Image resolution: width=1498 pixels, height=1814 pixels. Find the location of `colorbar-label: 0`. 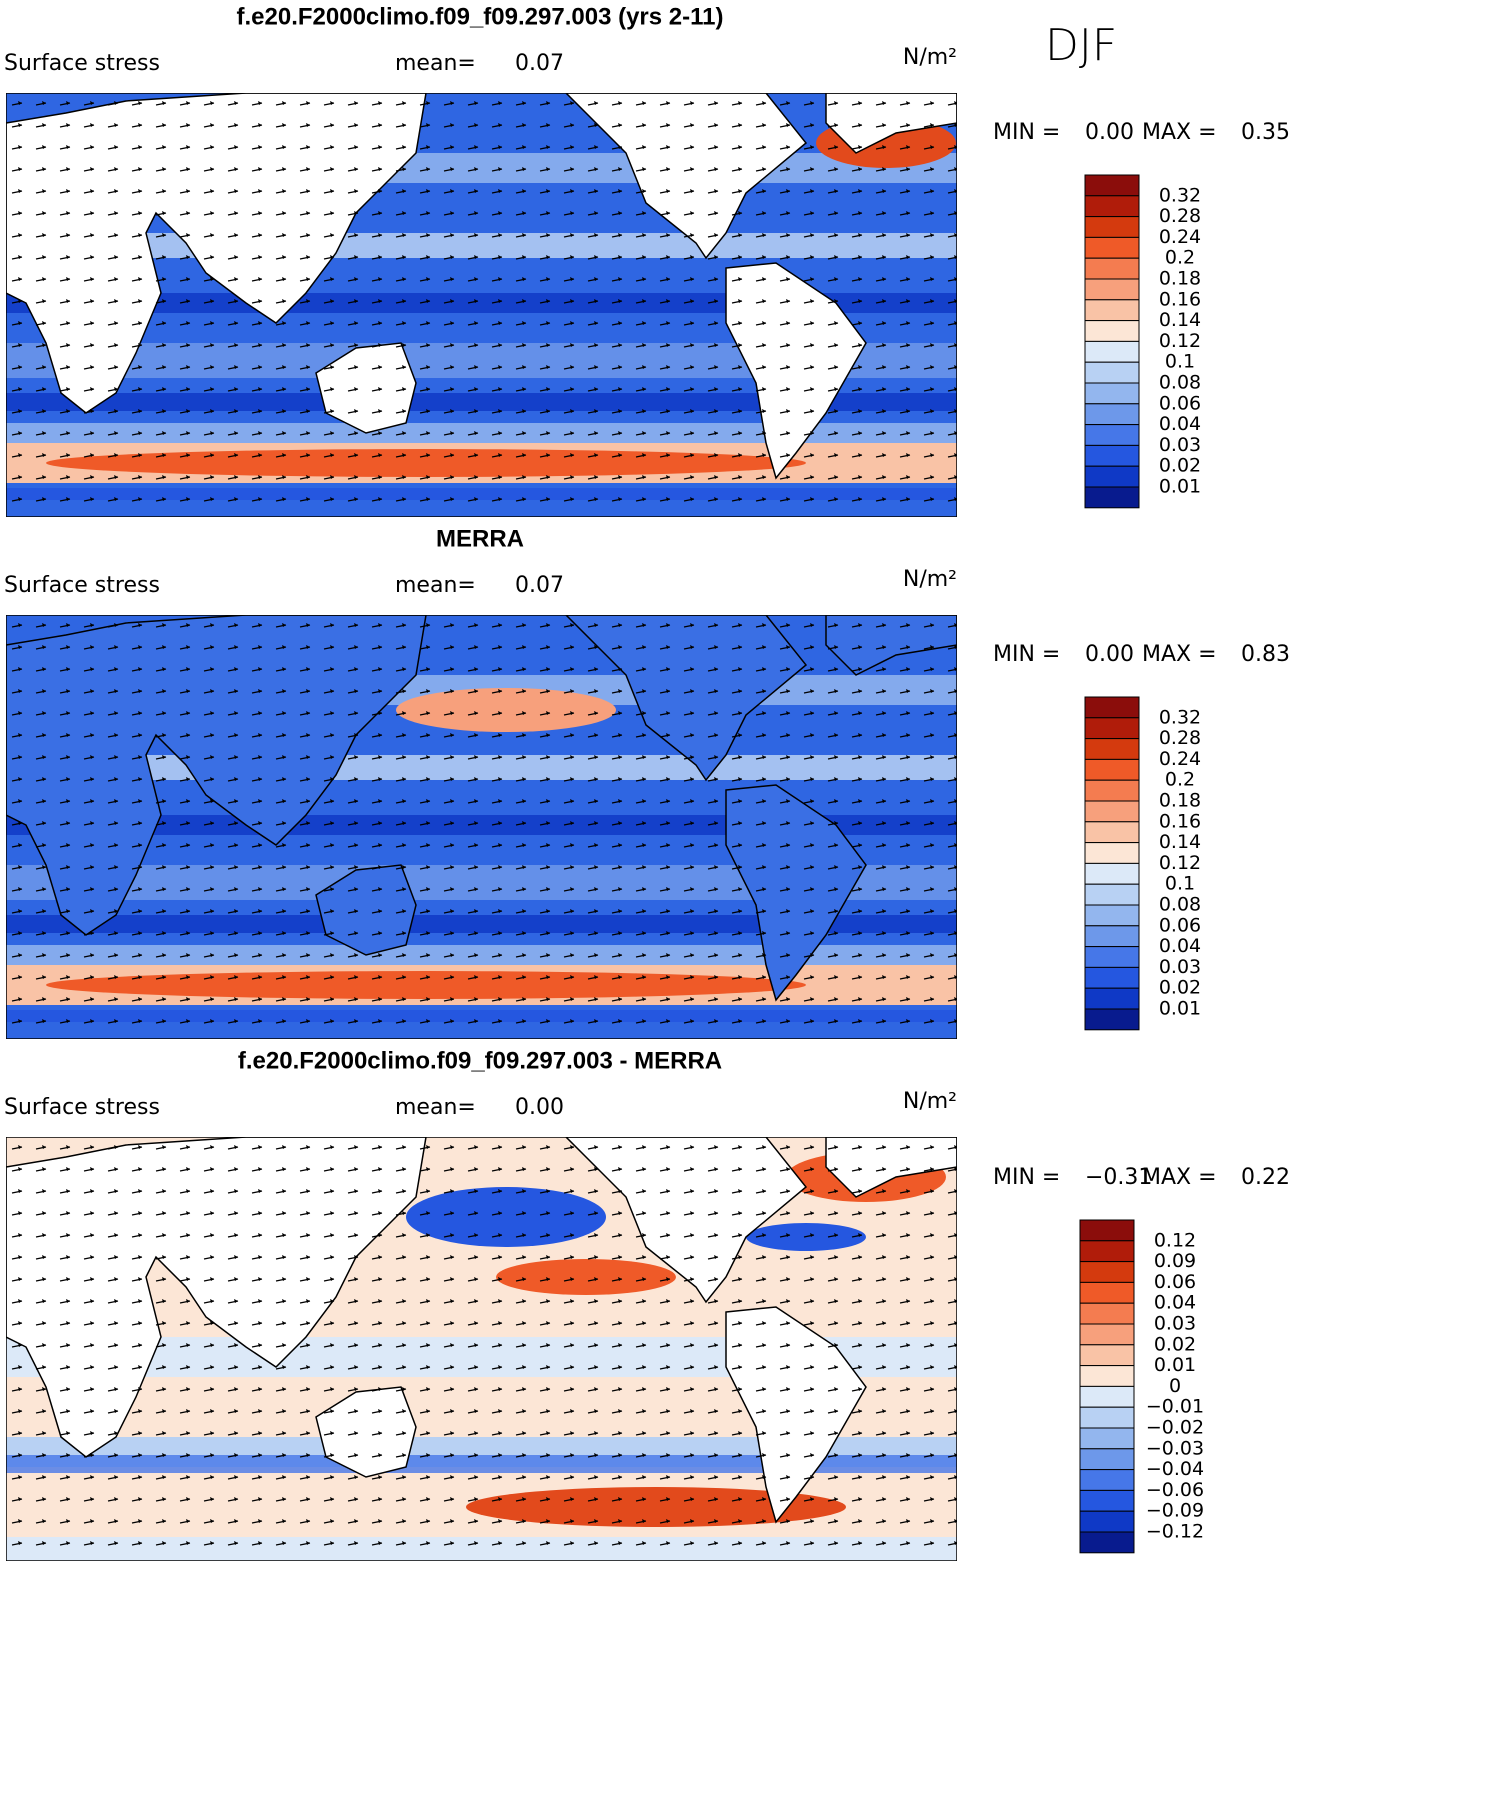

colorbar-label: 0 is located at coordinates (1175, 1386).